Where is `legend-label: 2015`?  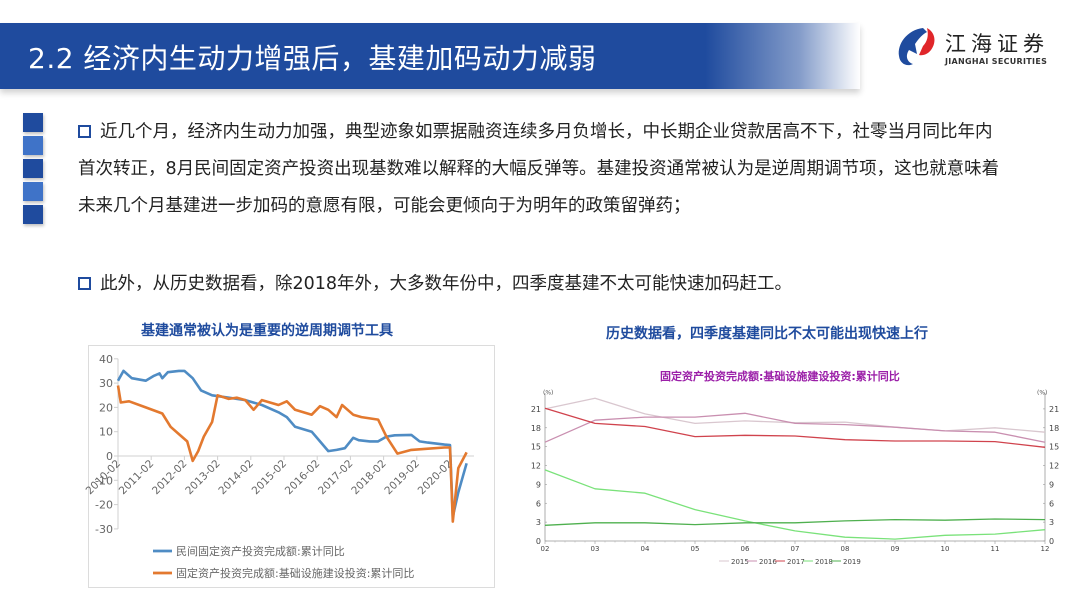
legend-label: 2015 is located at coordinates (740, 562).